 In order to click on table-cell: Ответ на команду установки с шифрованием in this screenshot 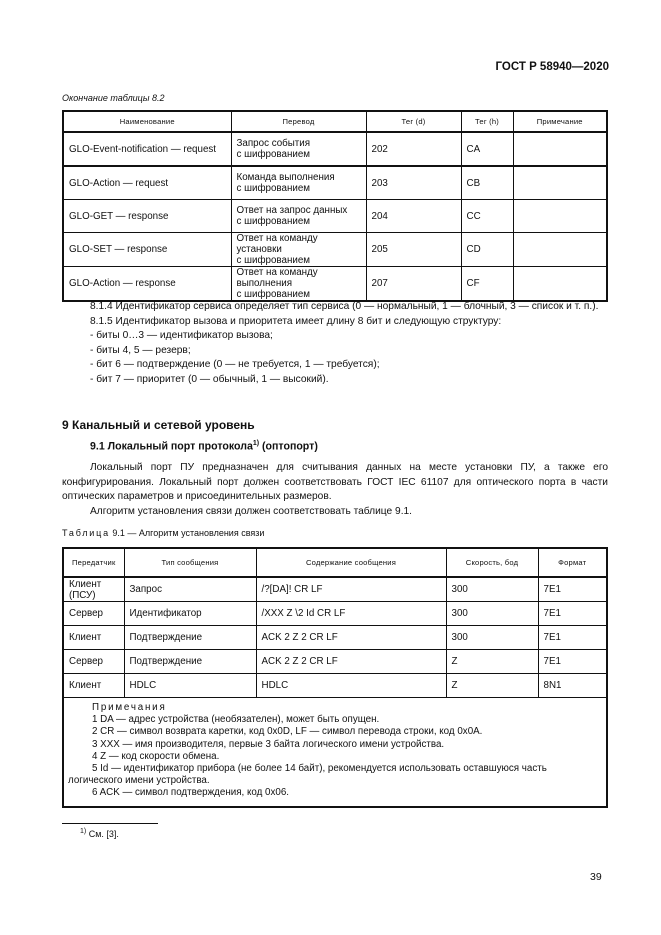, I will do `click(298, 249)`.